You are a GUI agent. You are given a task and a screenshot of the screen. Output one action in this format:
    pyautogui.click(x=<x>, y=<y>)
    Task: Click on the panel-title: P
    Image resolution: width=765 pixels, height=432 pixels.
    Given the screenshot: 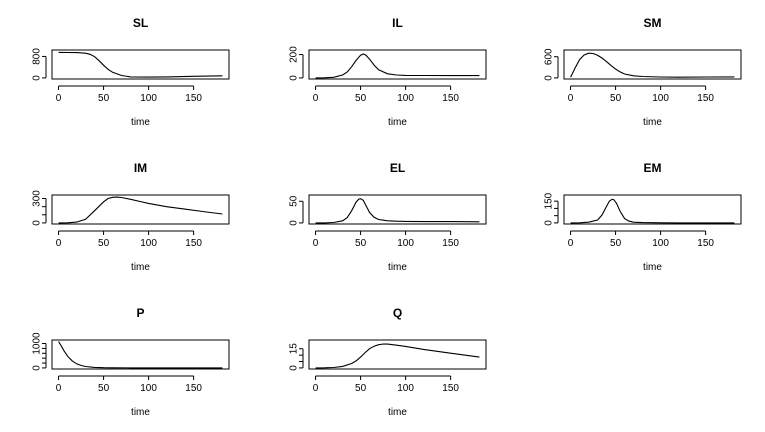 What is the action you would take?
    pyautogui.click(x=140, y=313)
    